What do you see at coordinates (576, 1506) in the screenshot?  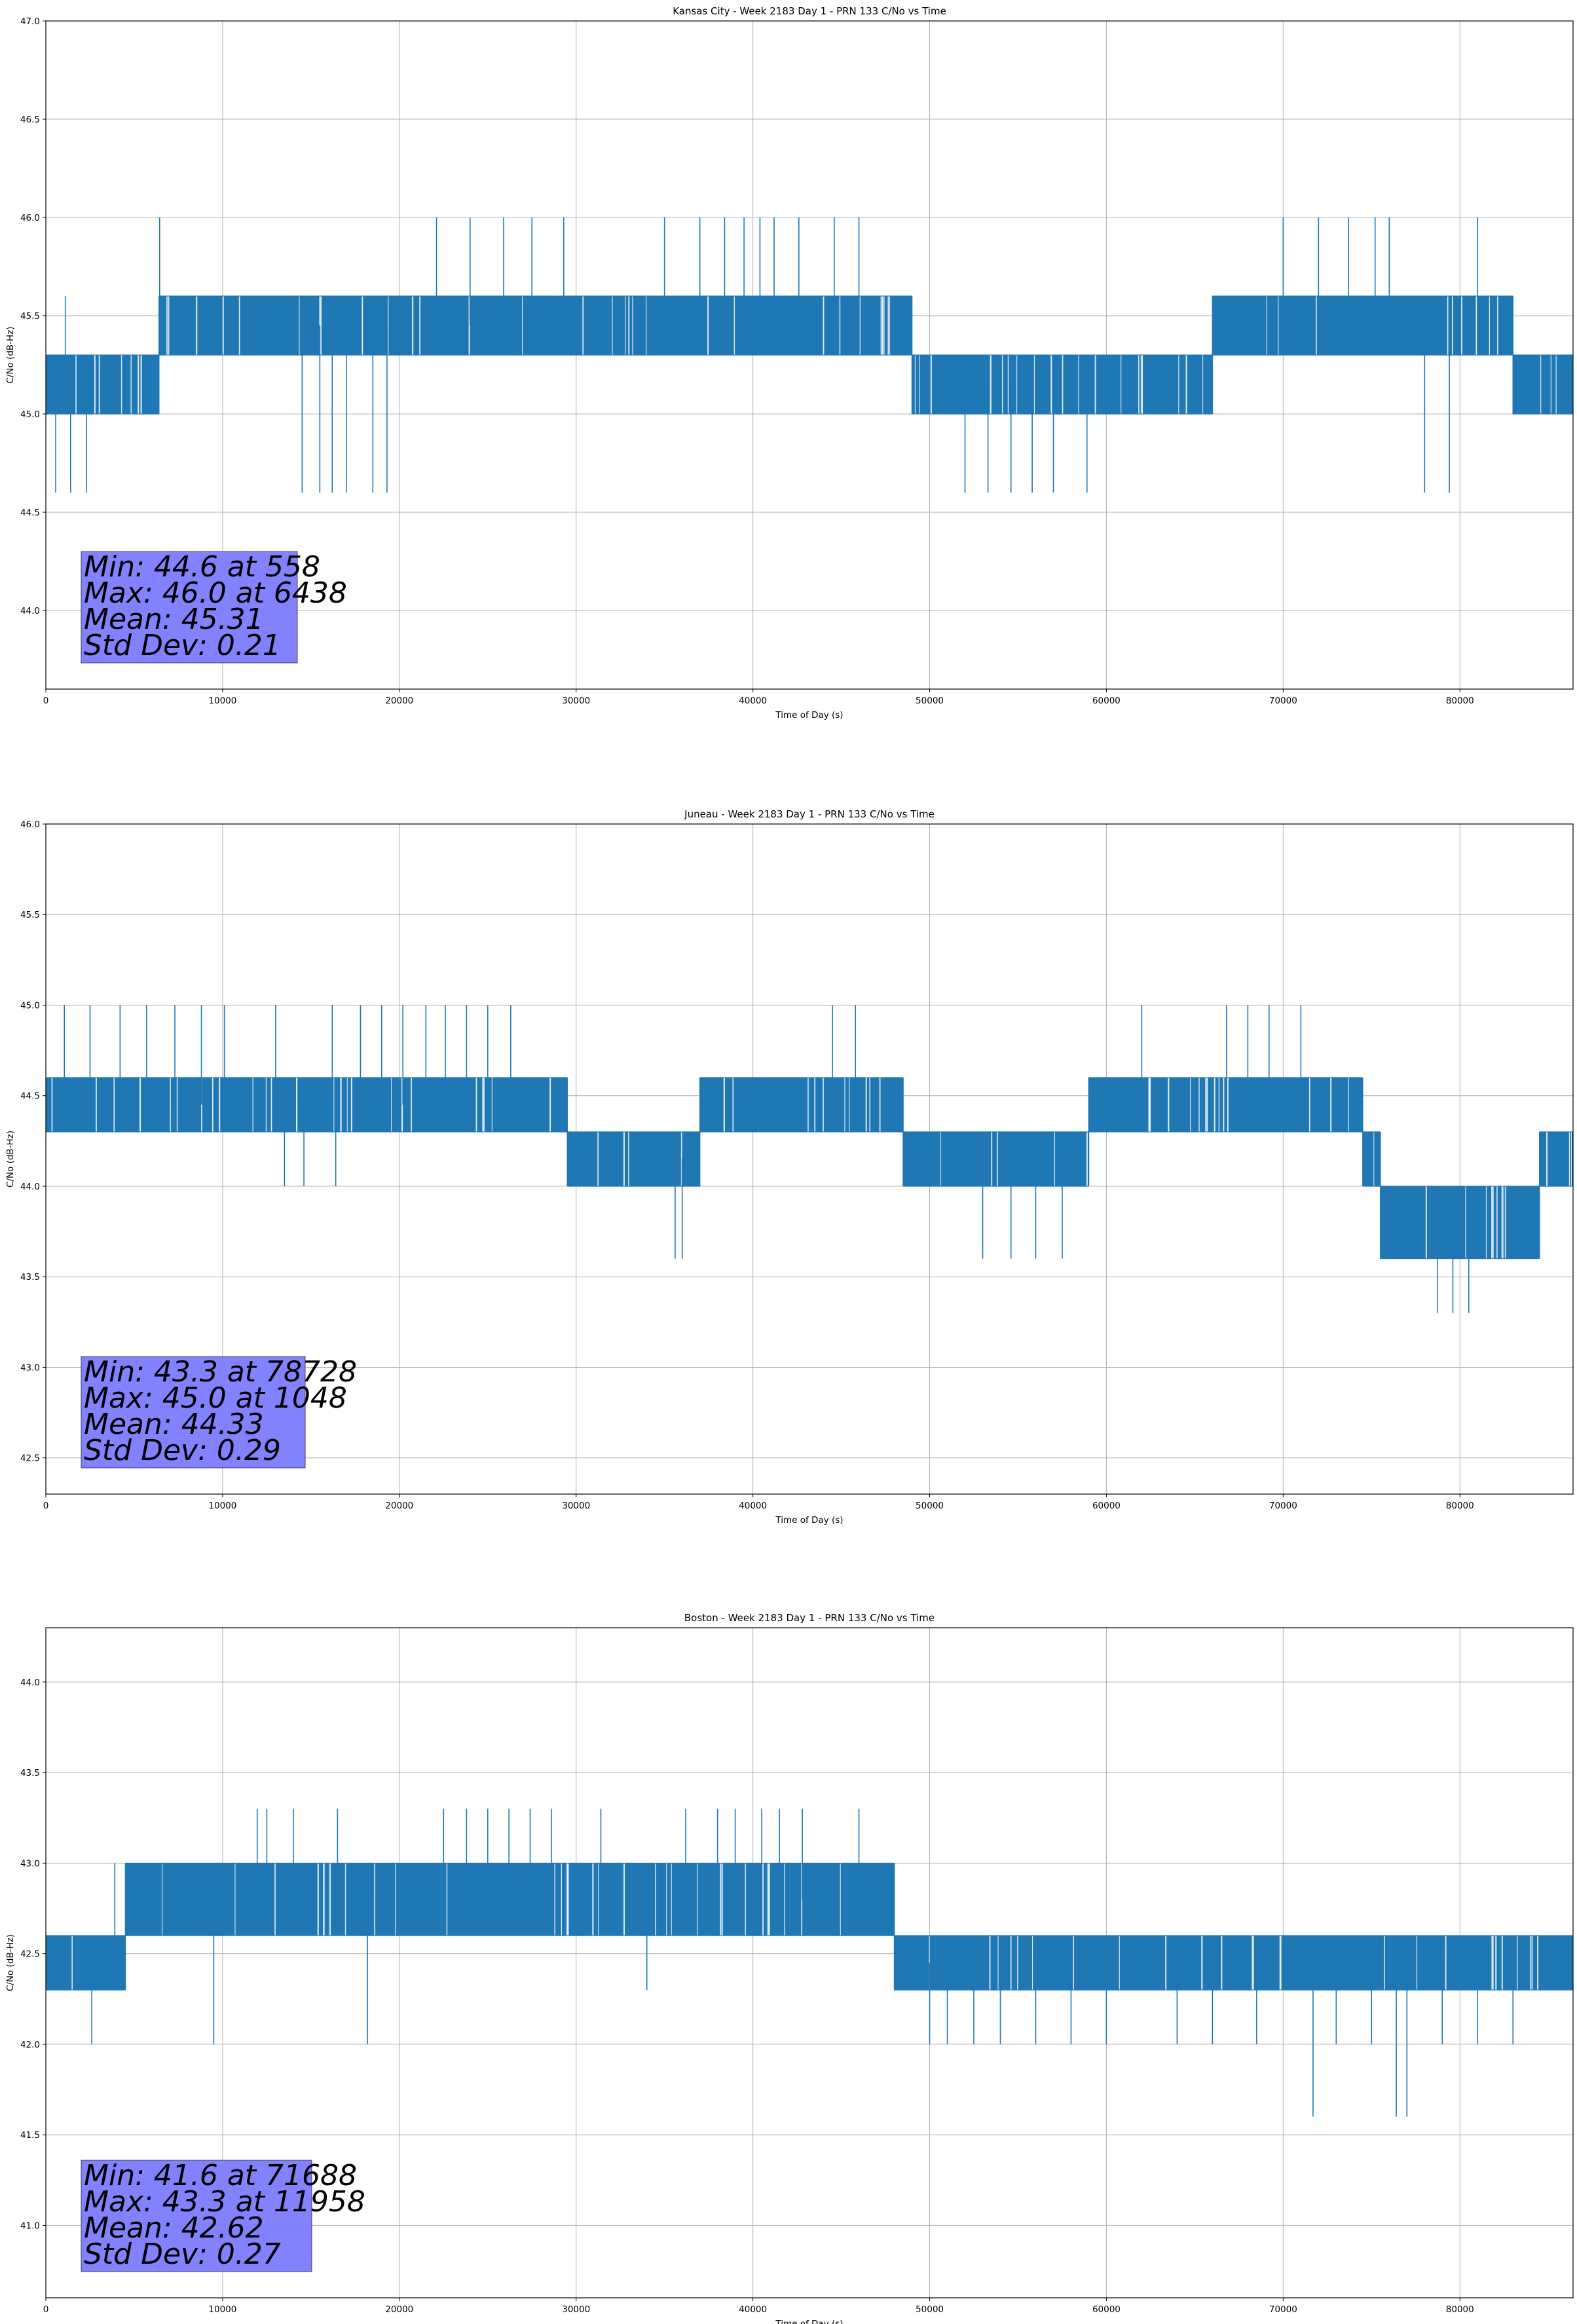 I see `x-tick-label: 30000` at bounding box center [576, 1506].